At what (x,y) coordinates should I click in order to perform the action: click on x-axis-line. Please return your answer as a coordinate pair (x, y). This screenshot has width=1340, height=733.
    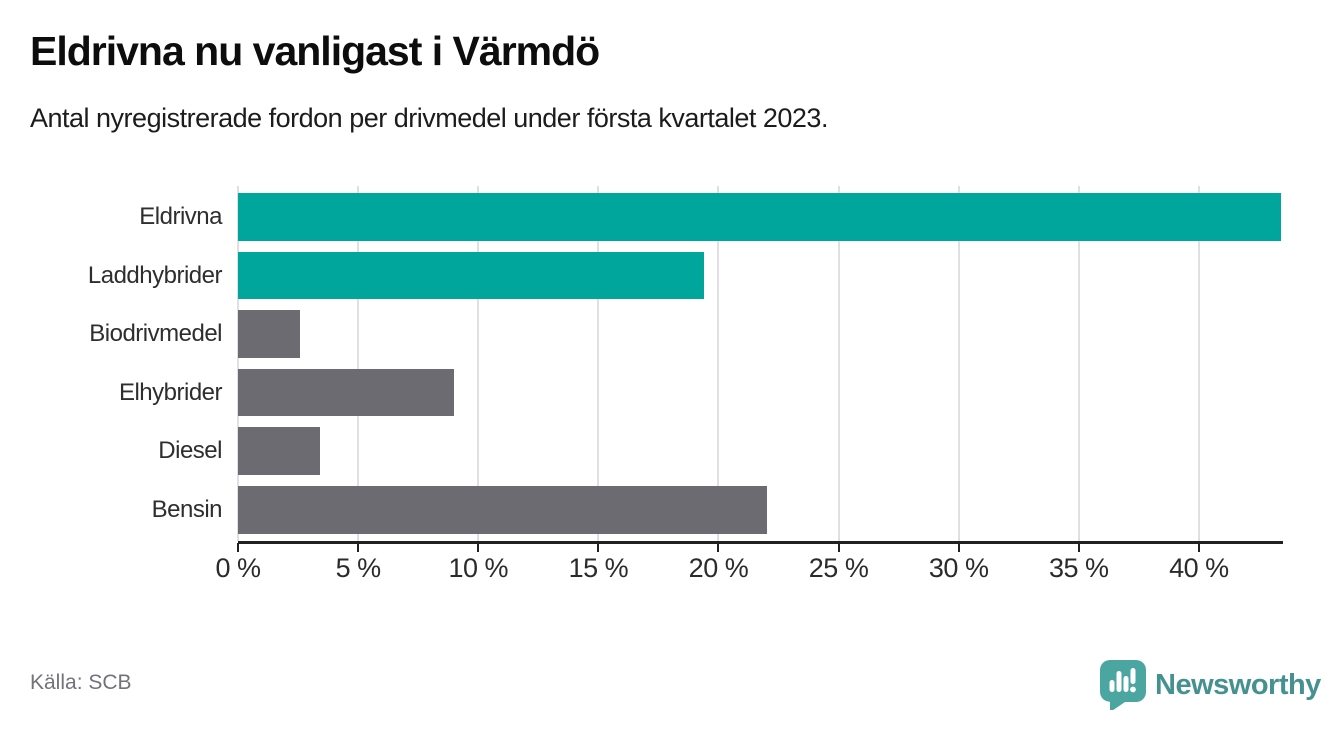
    Looking at the image, I should click on (760, 542).